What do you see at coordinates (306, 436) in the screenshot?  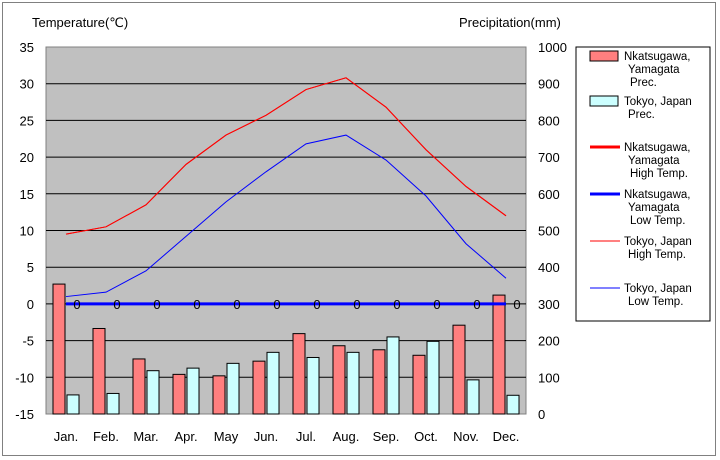 I see `x-tick-label: Jul.` at bounding box center [306, 436].